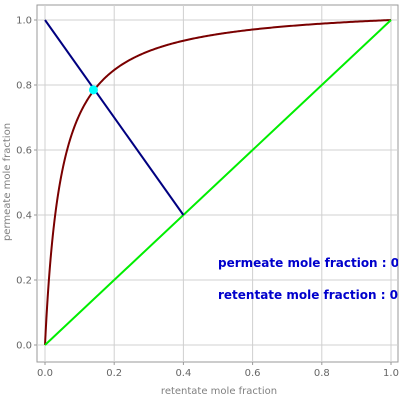 The image size is (400, 400). I want to click on y-tick-label: 0.8, so click(24, 86).